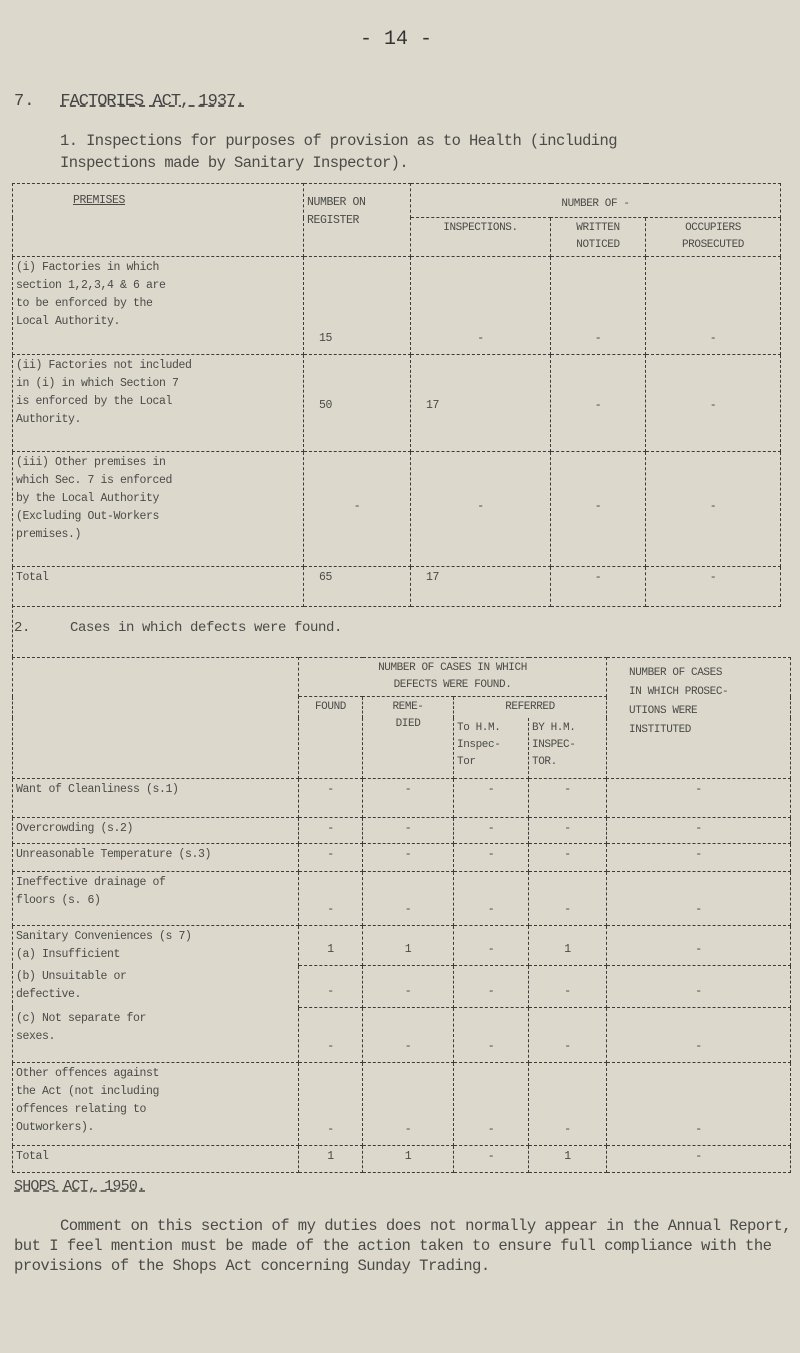  Describe the element at coordinates (24, 101) in the screenshot. I see `section-number: 7.` at that location.